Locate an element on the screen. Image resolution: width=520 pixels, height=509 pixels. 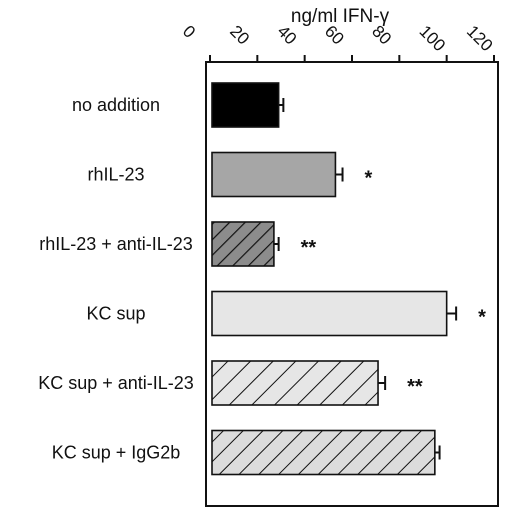
category-label: rhIL-23 + anti-IL-23 is located at coordinates (116, 244).